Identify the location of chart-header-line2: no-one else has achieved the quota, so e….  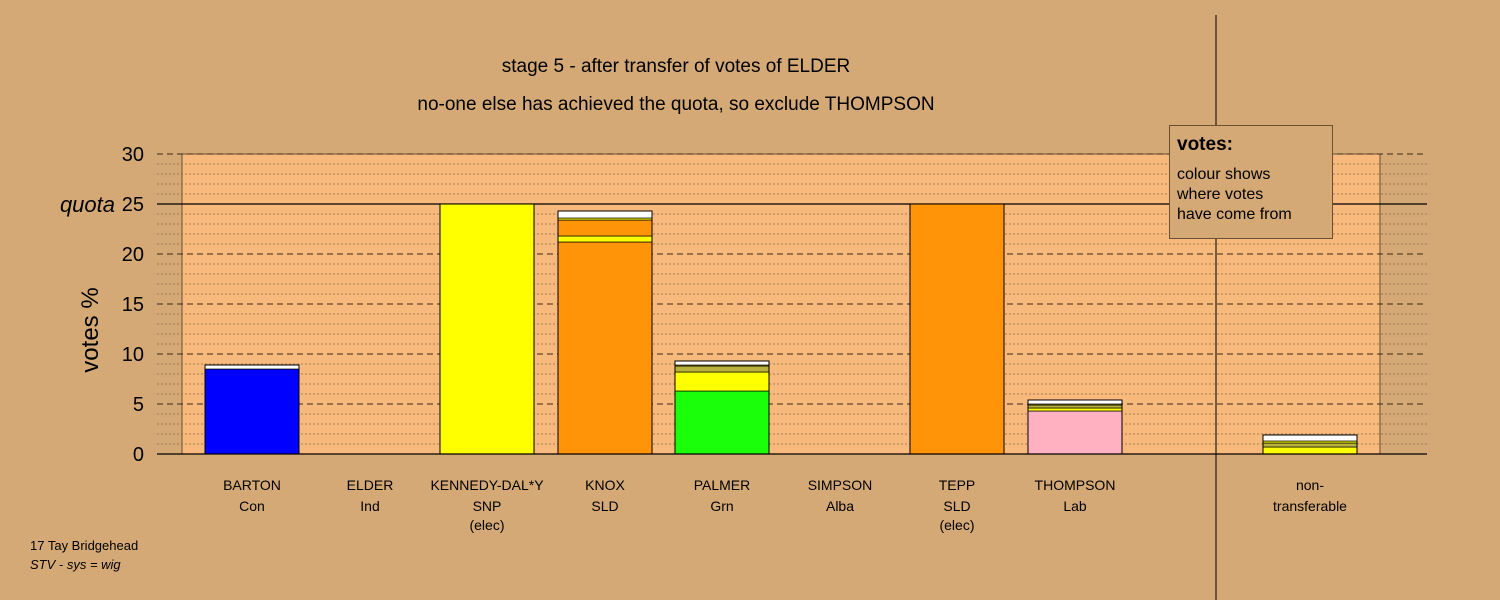
(675, 104).